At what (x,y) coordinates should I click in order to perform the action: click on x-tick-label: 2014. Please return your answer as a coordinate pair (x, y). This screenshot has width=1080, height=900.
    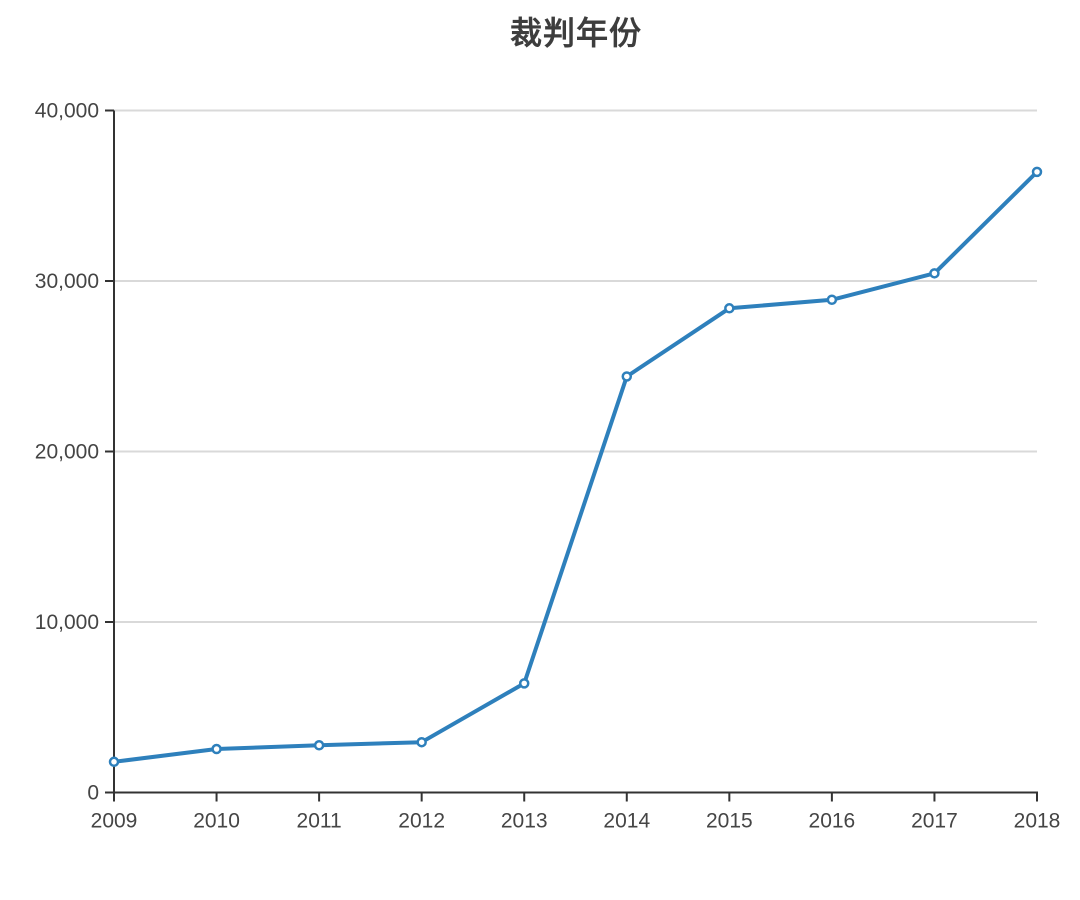
    Looking at the image, I should click on (626, 821).